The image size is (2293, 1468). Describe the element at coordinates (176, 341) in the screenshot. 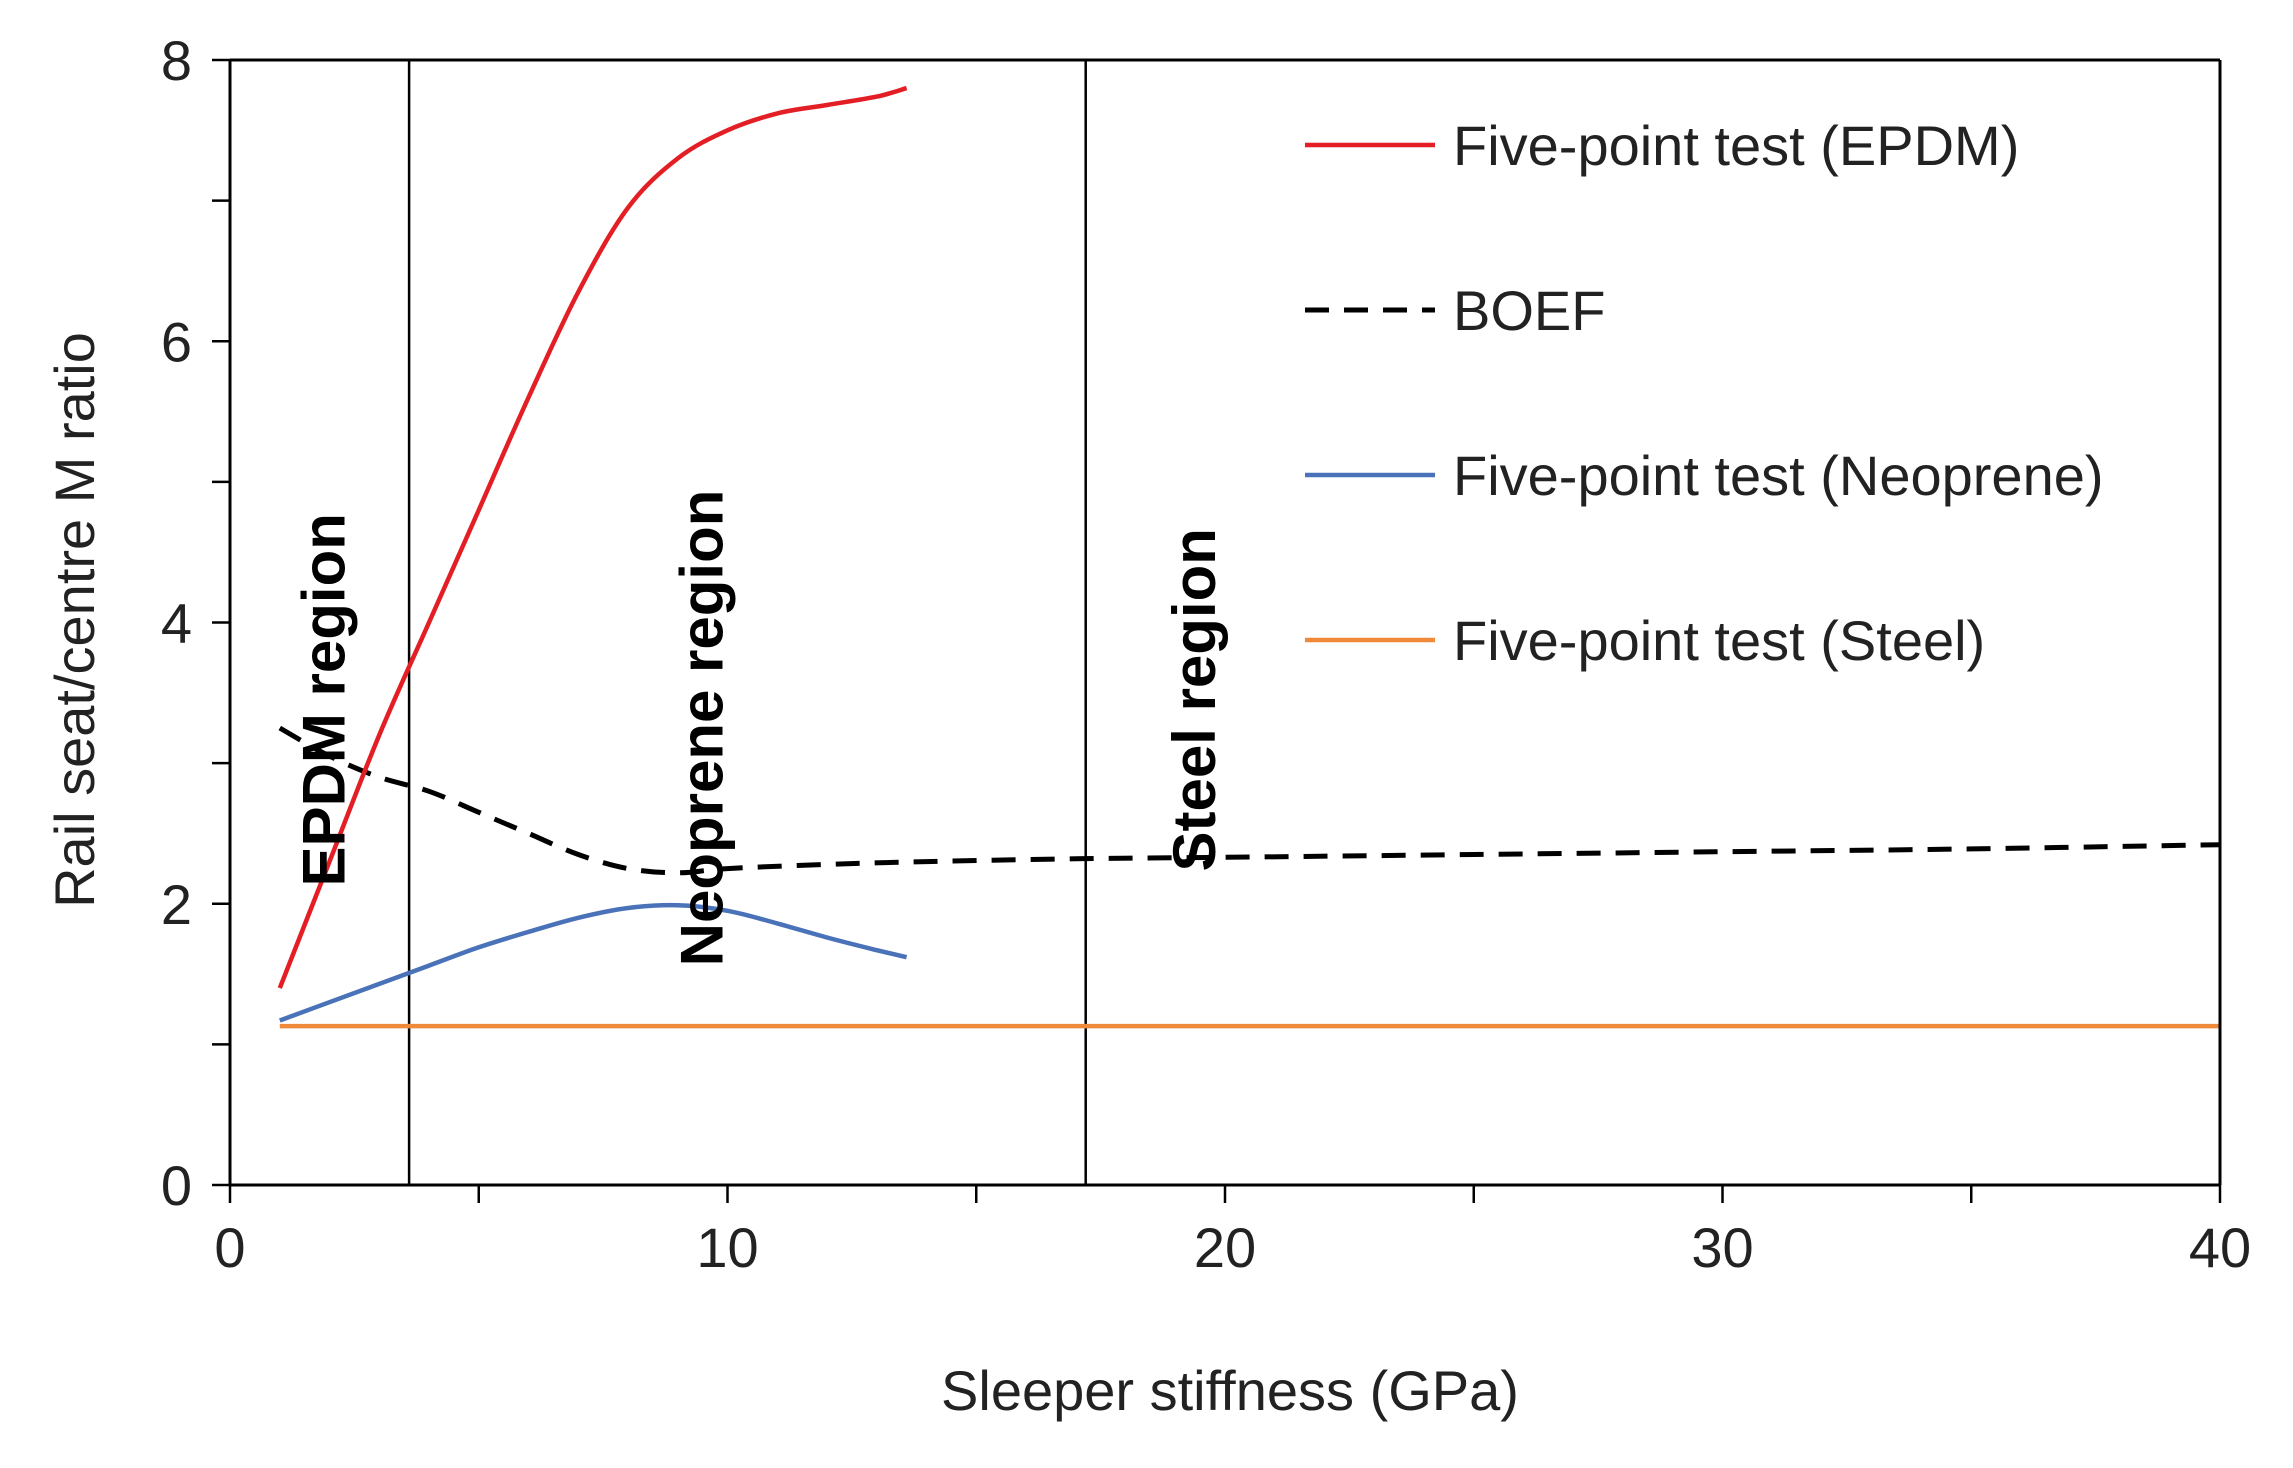

I see `y-tick-label: 6` at that location.